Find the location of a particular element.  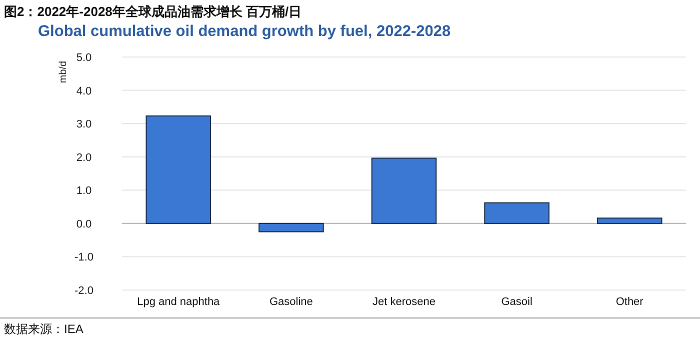

y-tick-label: -2.0 is located at coordinates (84, 291).